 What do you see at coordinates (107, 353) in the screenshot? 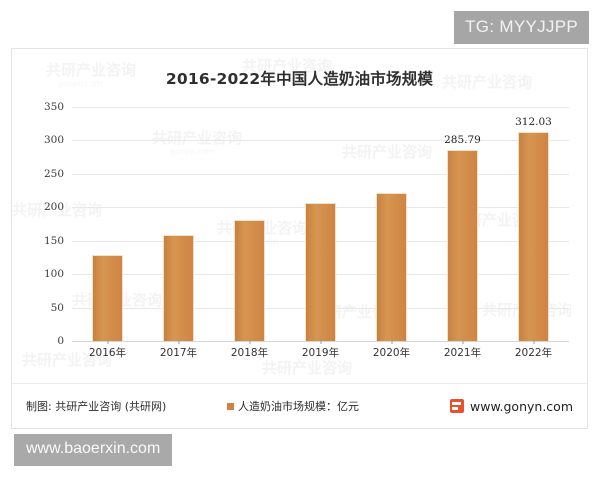
I see `x-axis-tick-label: 2016年` at bounding box center [107, 353].